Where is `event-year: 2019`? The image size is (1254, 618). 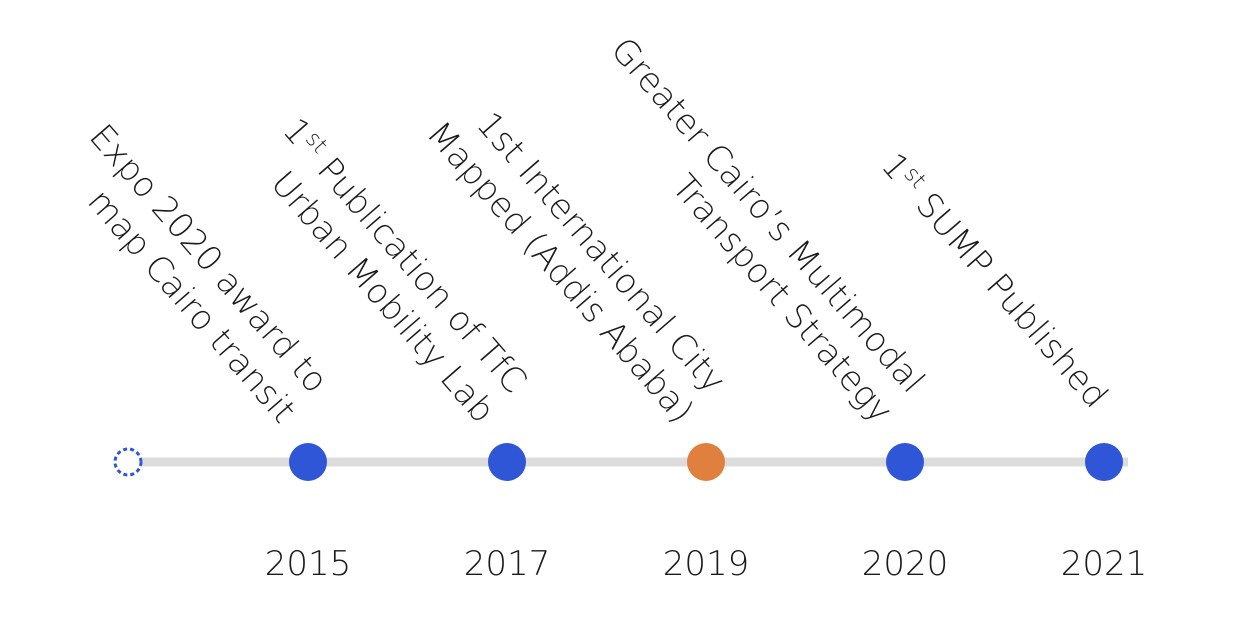 event-year: 2019 is located at coordinates (706, 564).